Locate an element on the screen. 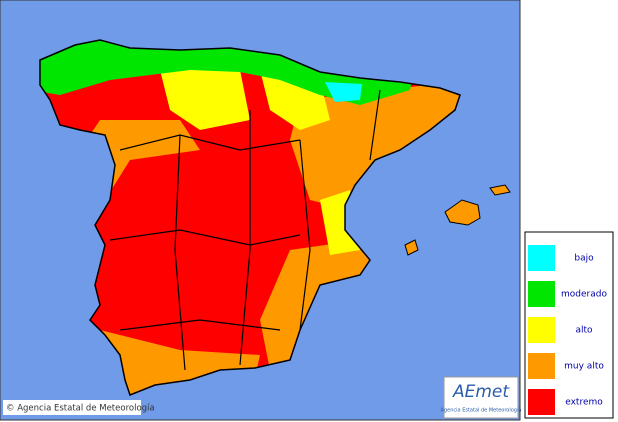 This screenshot has height=422, width=618. mallorca is located at coordinates (462, 212).